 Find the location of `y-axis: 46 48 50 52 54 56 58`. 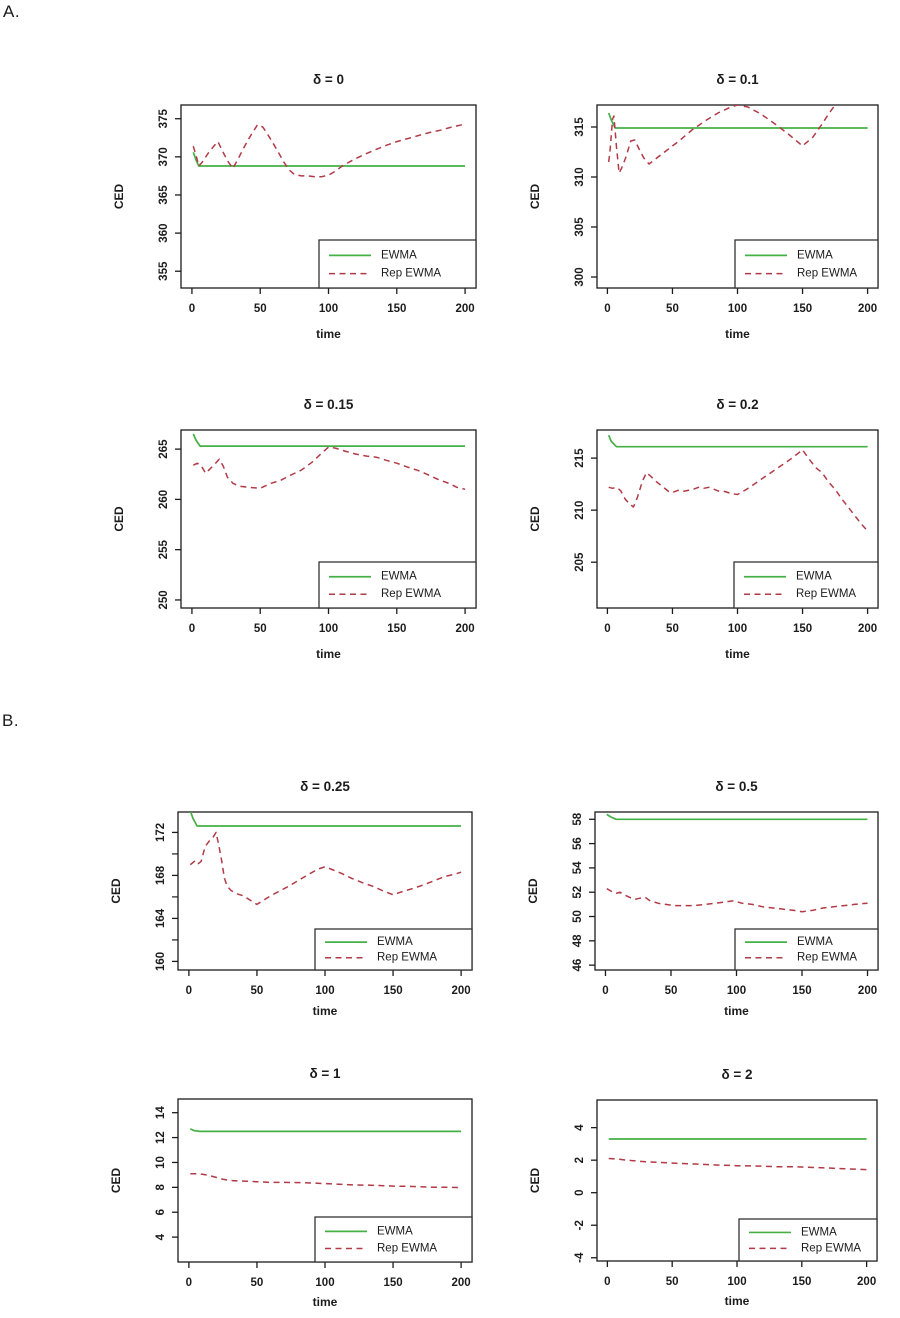

y-axis: 46 48 50 52 54 56 58 is located at coordinates (583, 892).